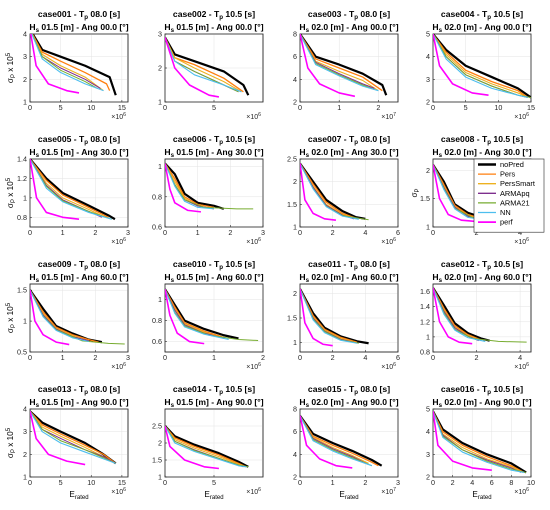 This screenshot has height=510, width=550. Describe the element at coordinates (348, 153) in the screenshot. I see `subplot-subtitle: Hs 02.0 [m] - Ang 30.0 [°]` at that location.